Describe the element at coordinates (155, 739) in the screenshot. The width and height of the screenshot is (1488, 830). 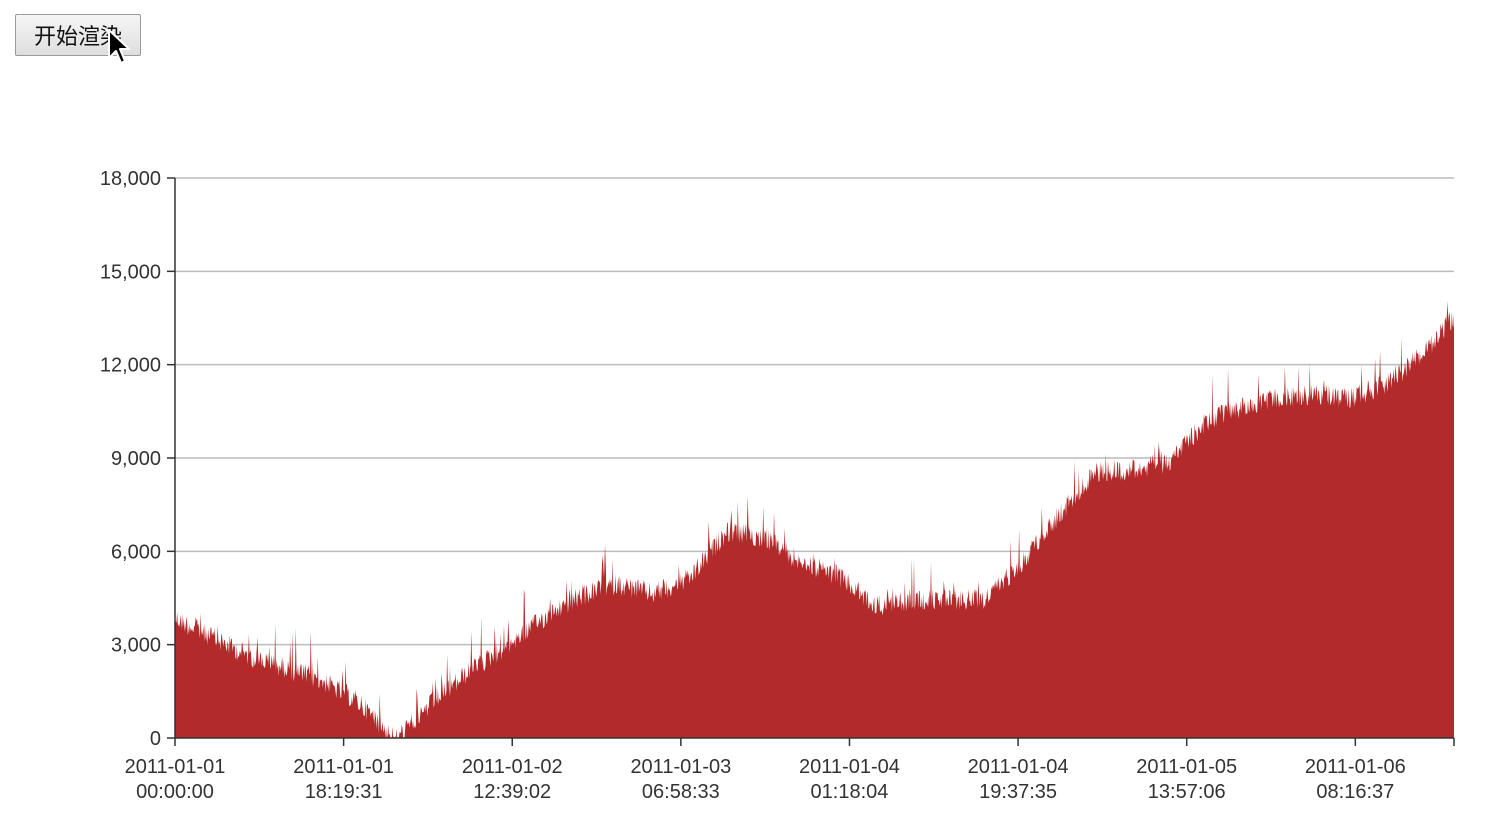
I see `y-tick-label: 0` at that location.